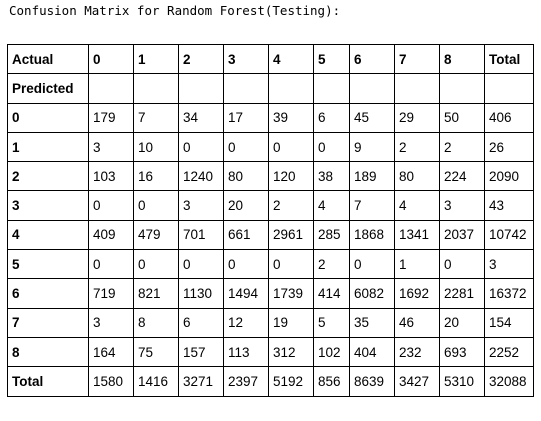 Image resolution: width=541 pixels, height=421 pixels. What do you see at coordinates (201, 117) in the screenshot?
I see `table-cell: 34` at bounding box center [201, 117].